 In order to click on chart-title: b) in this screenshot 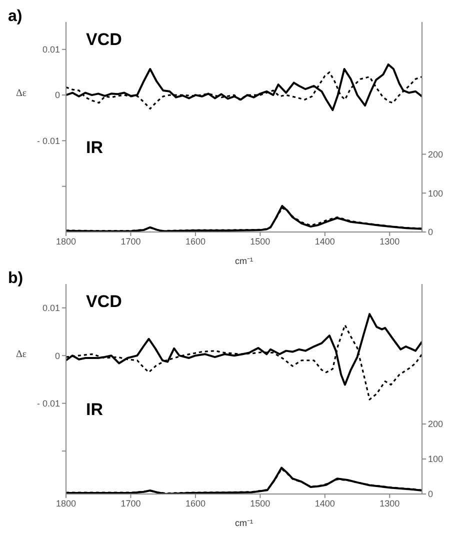, I will do `click(16, 279)`.